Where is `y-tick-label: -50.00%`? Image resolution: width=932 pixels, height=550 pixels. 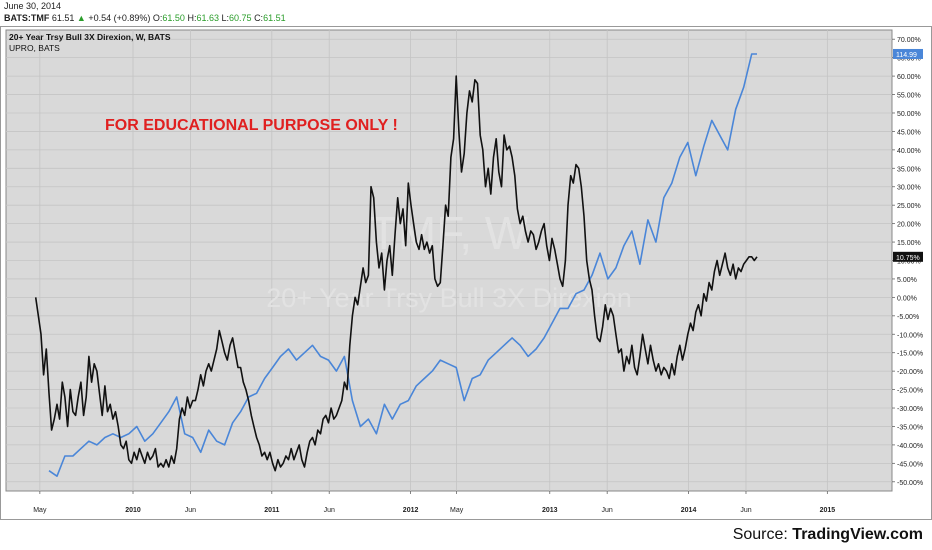 y-tick-label: -50.00% is located at coordinates (910, 483).